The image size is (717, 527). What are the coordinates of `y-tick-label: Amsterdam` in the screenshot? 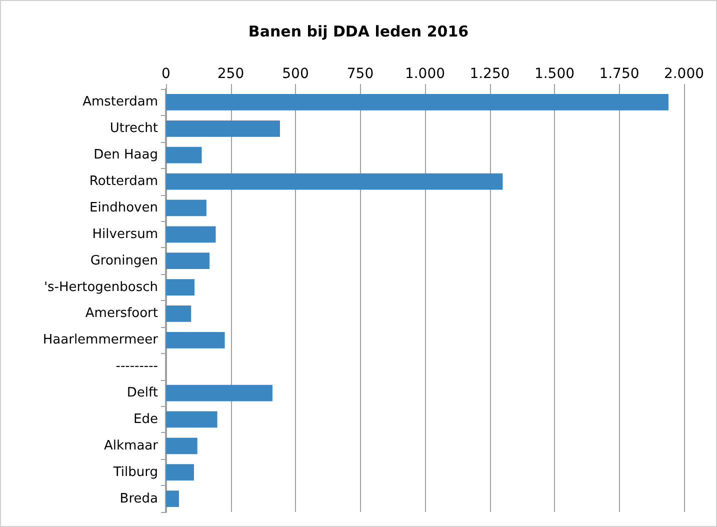 It's located at (120, 102).